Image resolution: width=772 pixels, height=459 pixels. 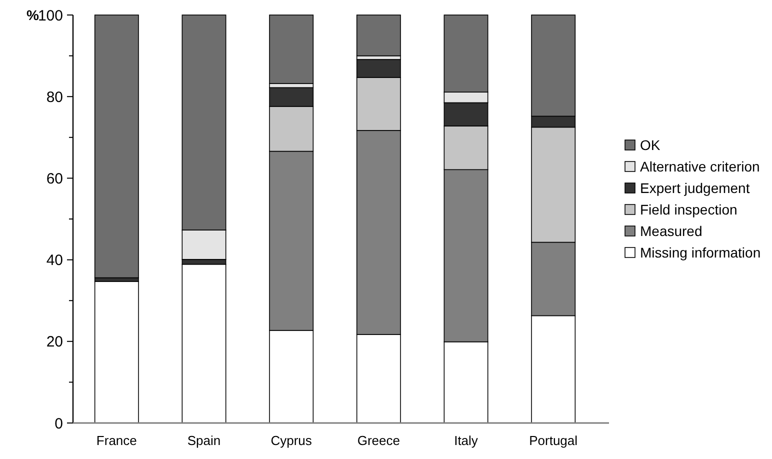 What do you see at coordinates (378, 440) in the screenshot?
I see `x-tick-label: Greece` at bounding box center [378, 440].